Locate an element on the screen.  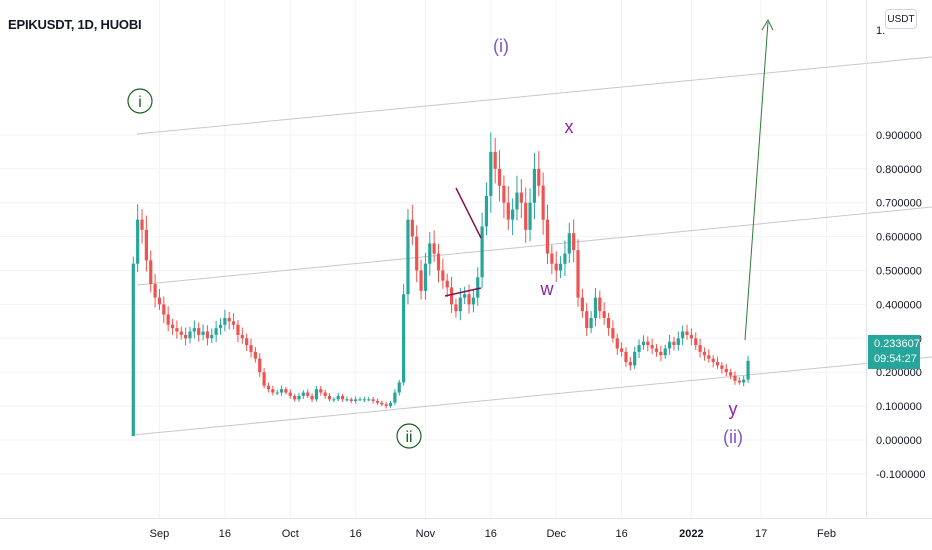
price-tick-label: 0.200000 is located at coordinates (899, 373).